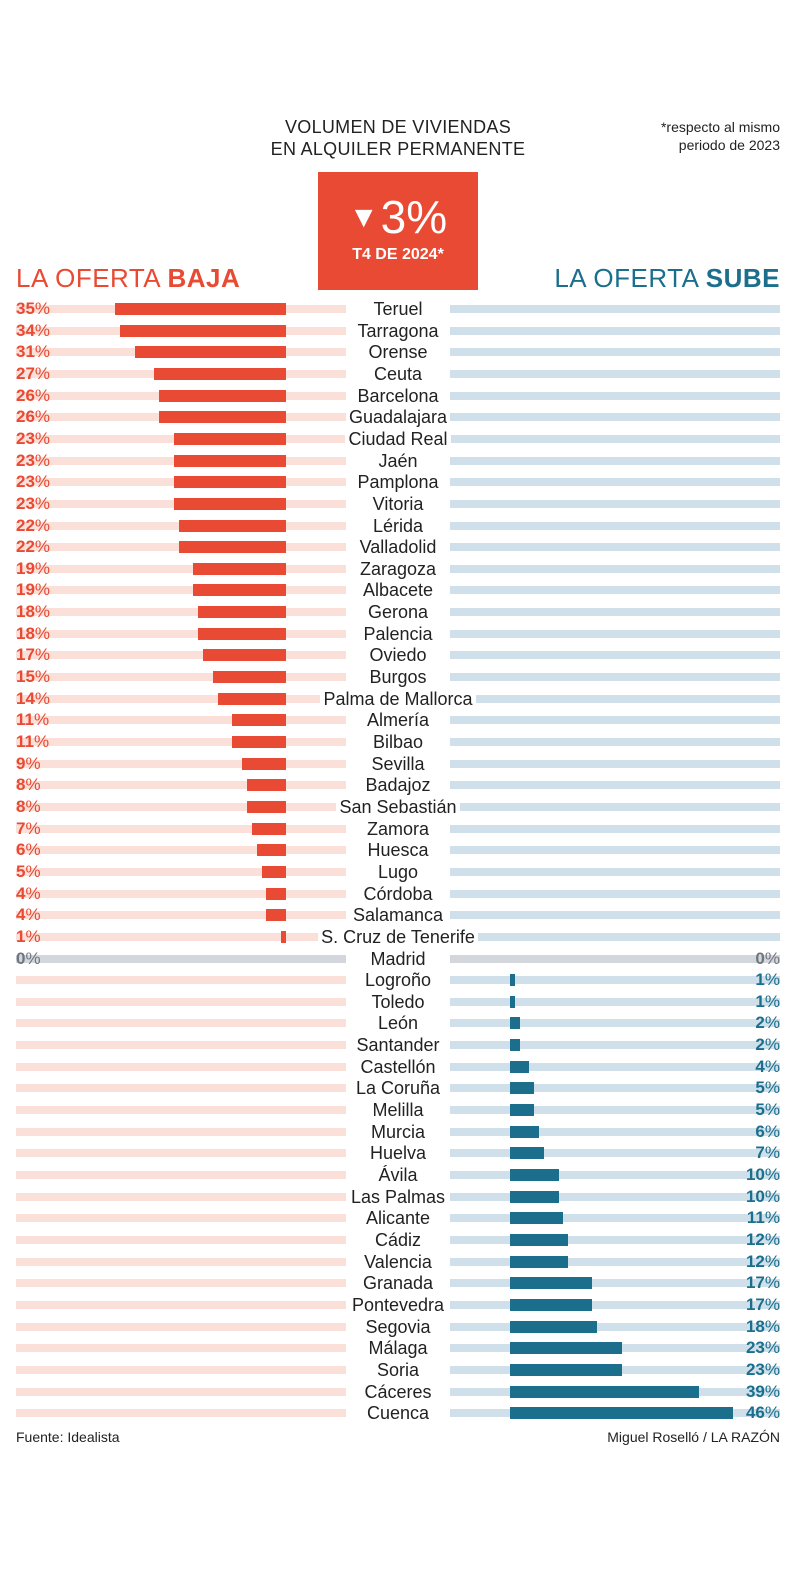 The width and height of the screenshot is (800, 1578). Describe the element at coordinates (400, 850) in the screenshot. I see `chart-row: Huesca 6%` at that location.